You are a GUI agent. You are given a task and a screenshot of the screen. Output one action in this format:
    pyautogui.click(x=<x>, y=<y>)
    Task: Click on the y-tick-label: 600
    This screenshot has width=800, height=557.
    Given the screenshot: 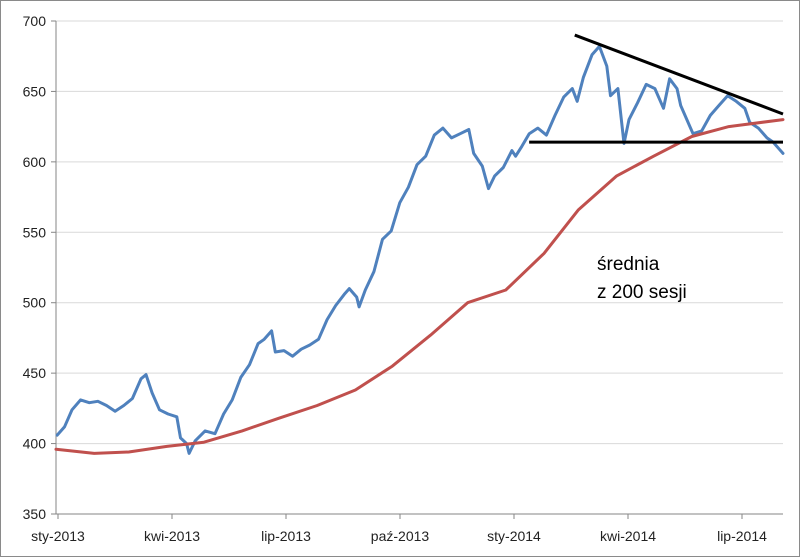 What is the action you would take?
    pyautogui.click(x=35, y=162)
    